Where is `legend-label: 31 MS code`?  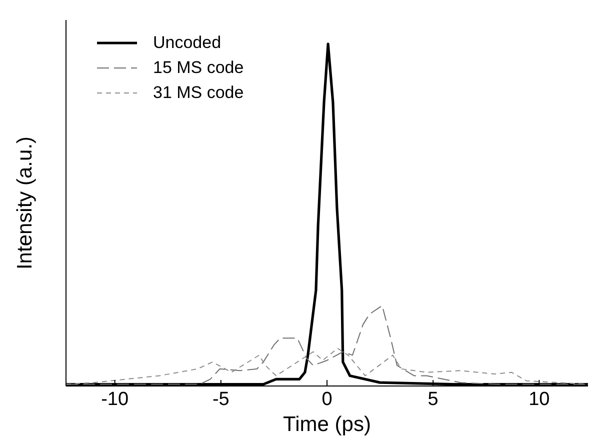 legend-label: 31 MS code is located at coordinates (198, 92).